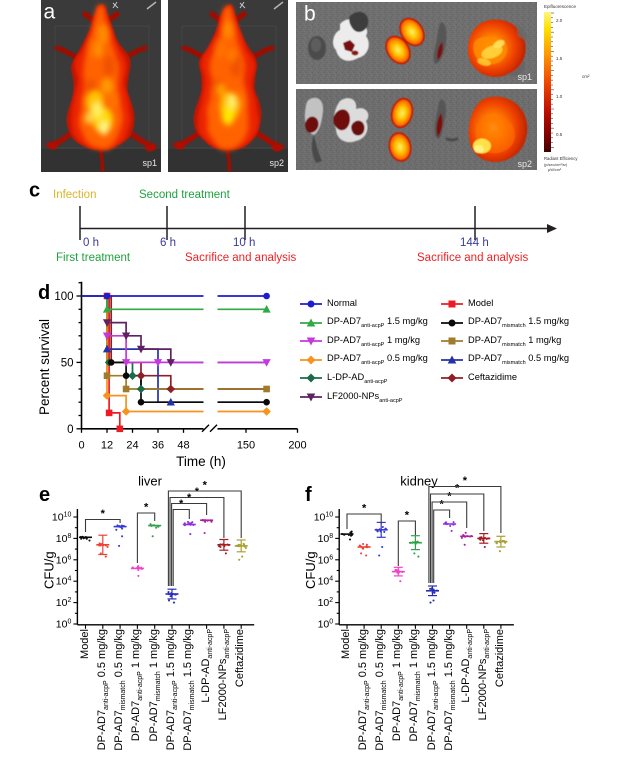  What do you see at coordinates (91, 243) in the screenshot?
I see `svg-text: 0 h` at bounding box center [91, 243].